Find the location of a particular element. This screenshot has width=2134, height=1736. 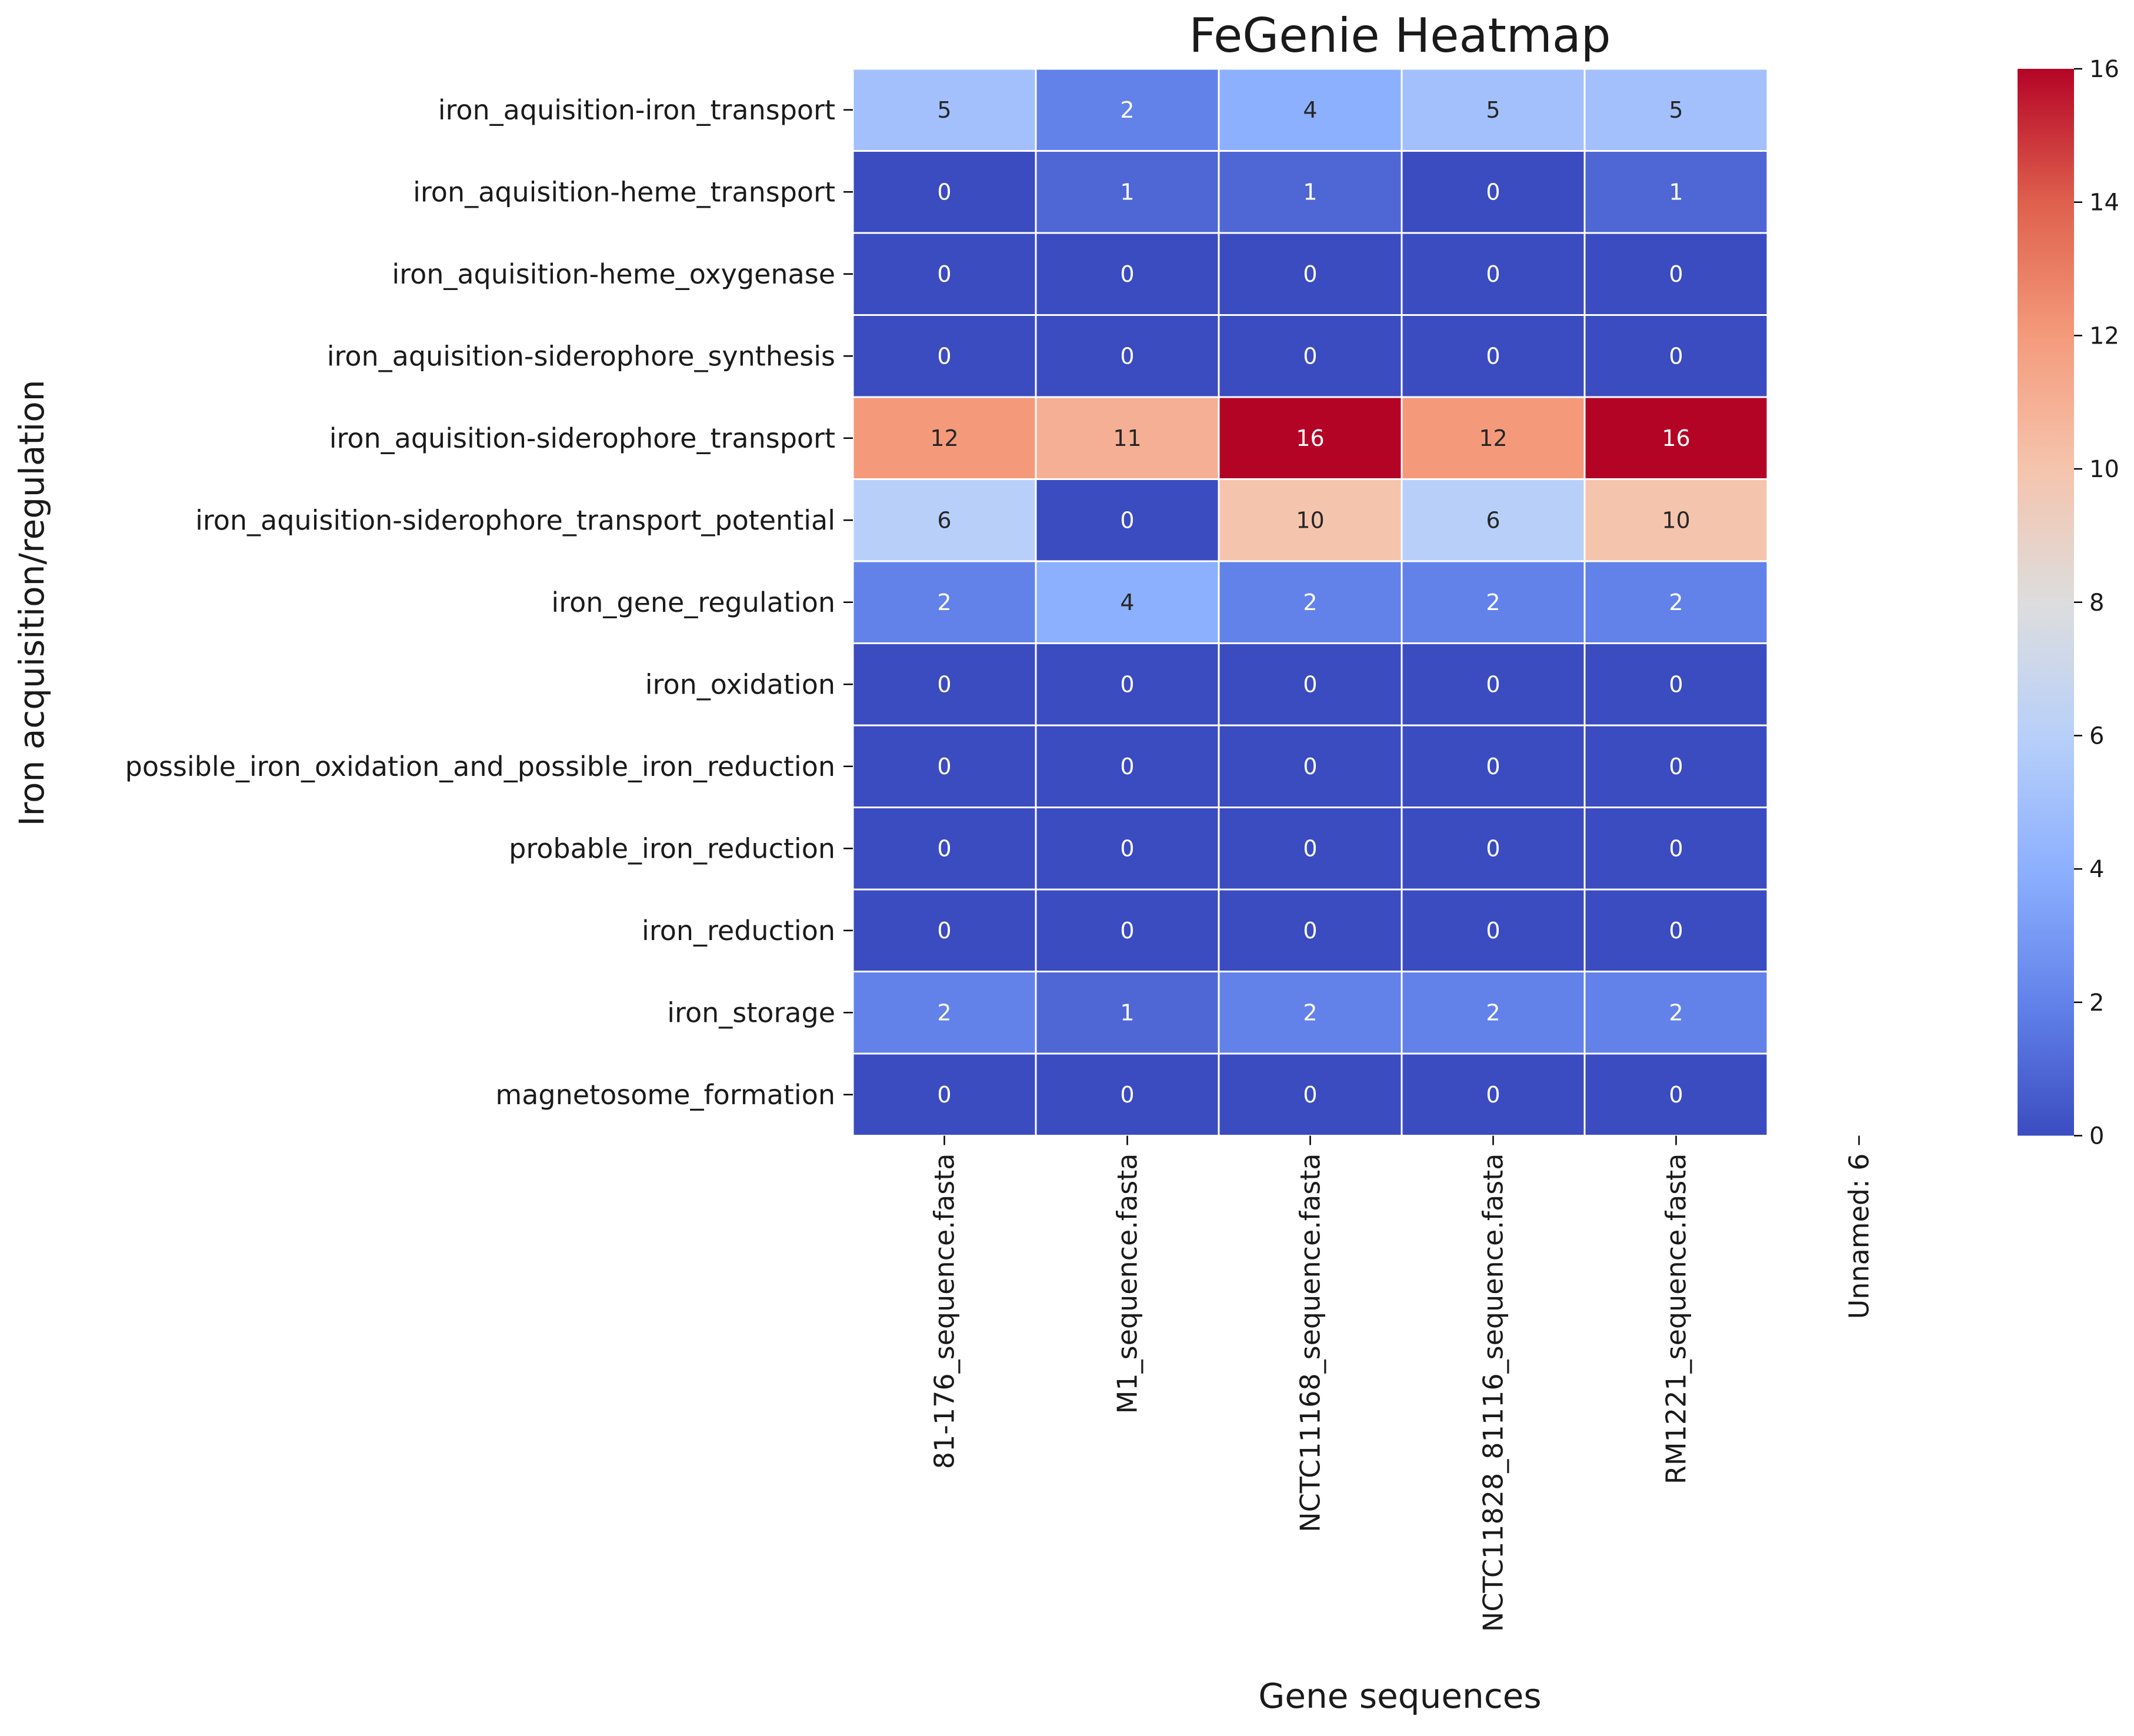

y-axis-label: Iron acquisition/regulation is located at coordinates (32, 602).